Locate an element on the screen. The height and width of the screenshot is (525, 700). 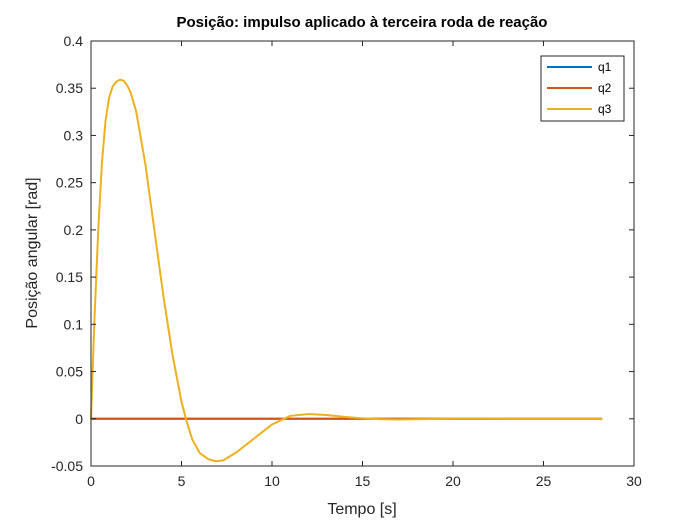
legend-label-q2: q2 is located at coordinates (605, 88).